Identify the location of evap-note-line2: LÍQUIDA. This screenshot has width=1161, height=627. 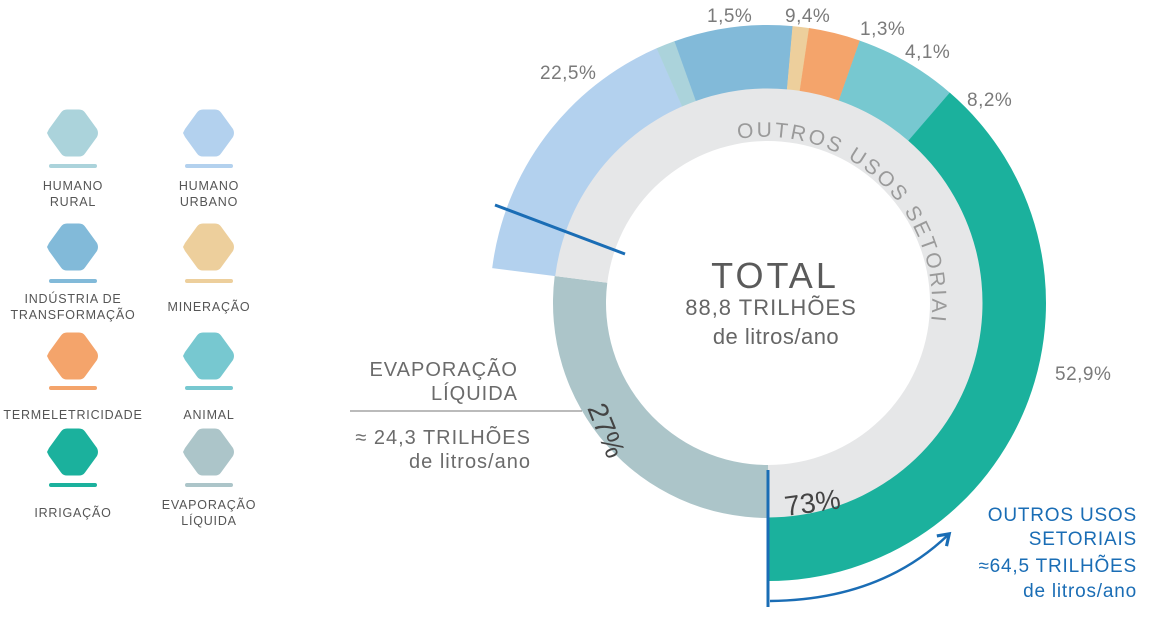
(474, 393).